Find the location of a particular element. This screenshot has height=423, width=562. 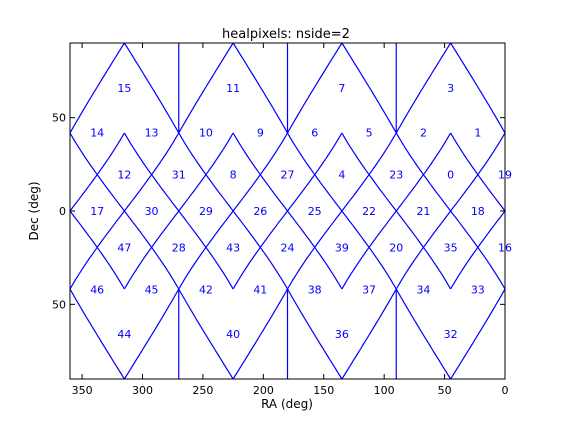

x-tick-label: 200 is located at coordinates (263, 390).